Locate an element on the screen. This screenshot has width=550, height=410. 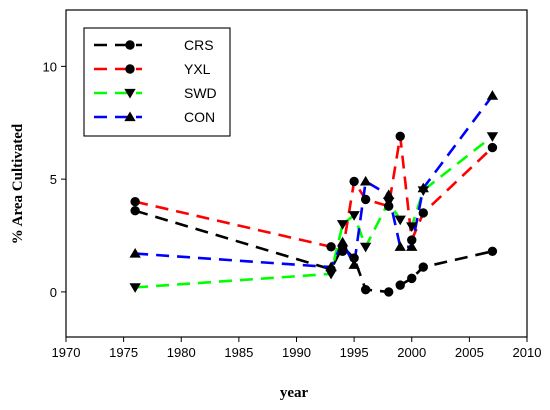
legend-label-crs: CRS is located at coordinates (199, 45).